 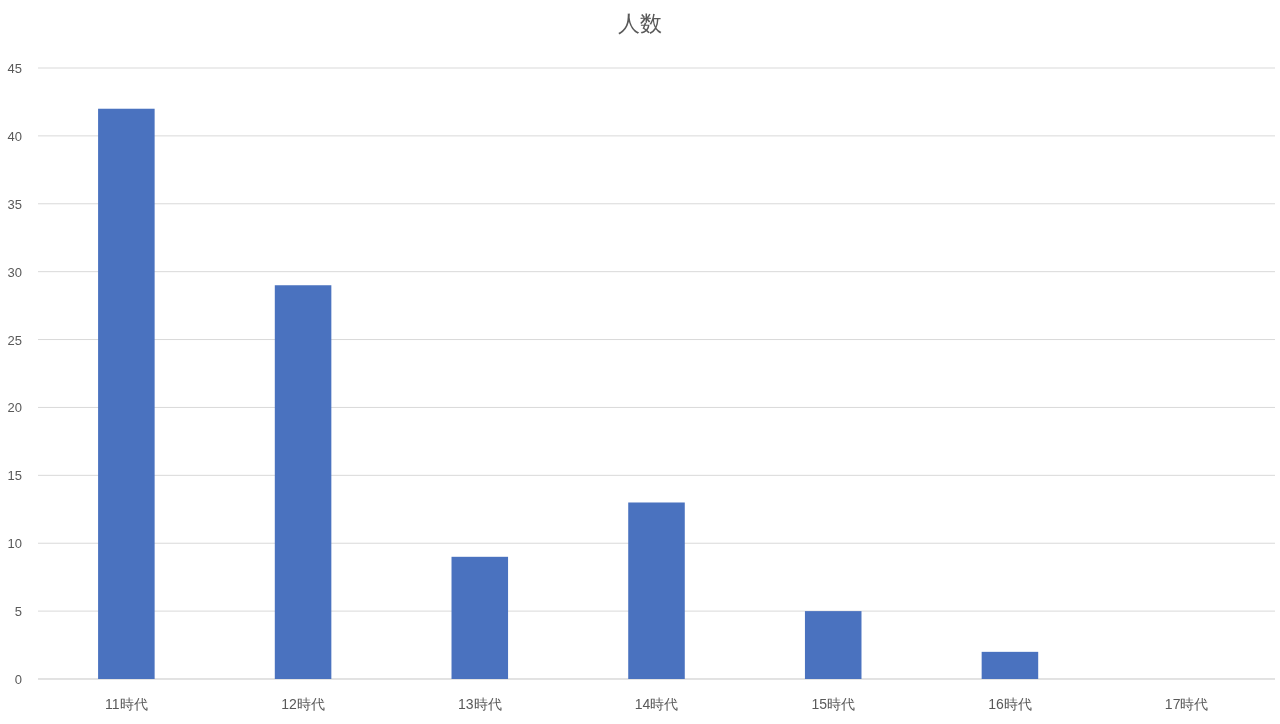 I want to click on x-tick-label: 16時代, so click(x=1010, y=704).